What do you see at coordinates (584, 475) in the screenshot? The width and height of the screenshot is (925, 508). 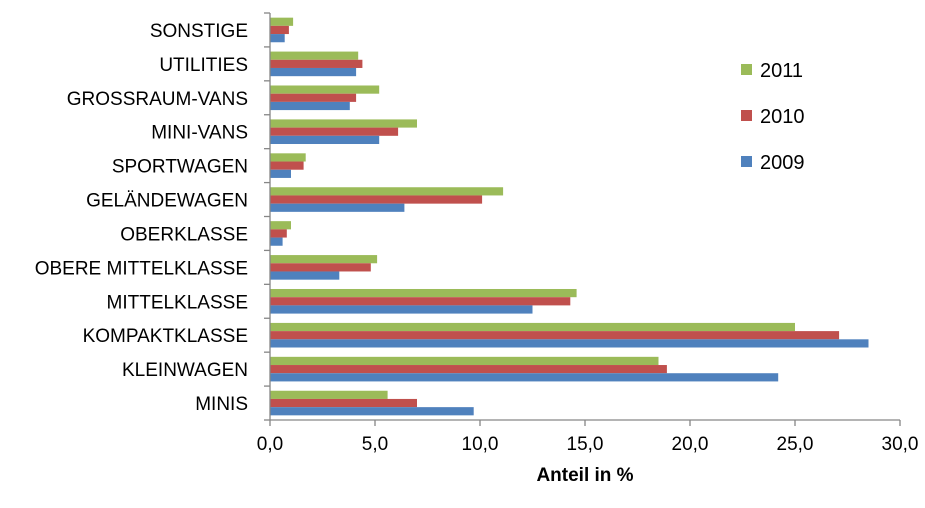 I see `x-axis-title: Anteil in %` at bounding box center [584, 475].